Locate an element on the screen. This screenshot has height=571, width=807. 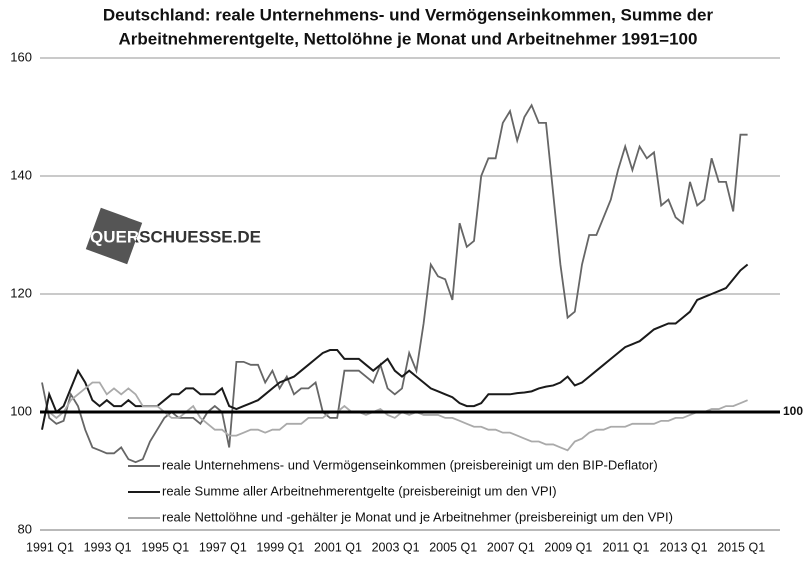
x-tick-label: 1991 Q1 is located at coordinates (50, 547).